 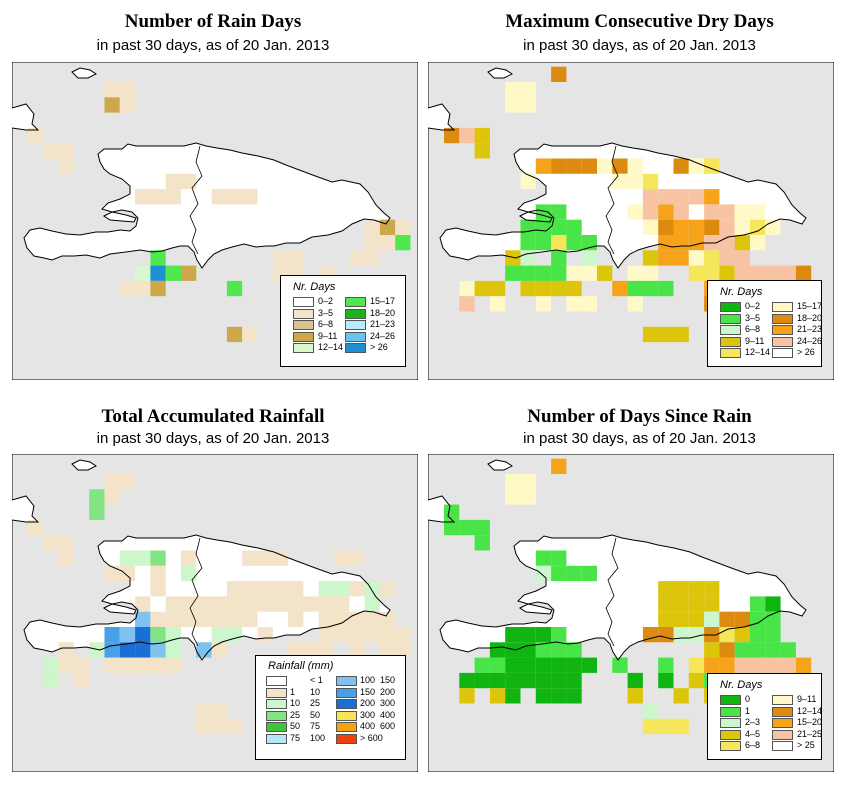 What do you see at coordinates (388, 680) in the screenshot?
I see `legend-label-high: 150` at bounding box center [388, 680].